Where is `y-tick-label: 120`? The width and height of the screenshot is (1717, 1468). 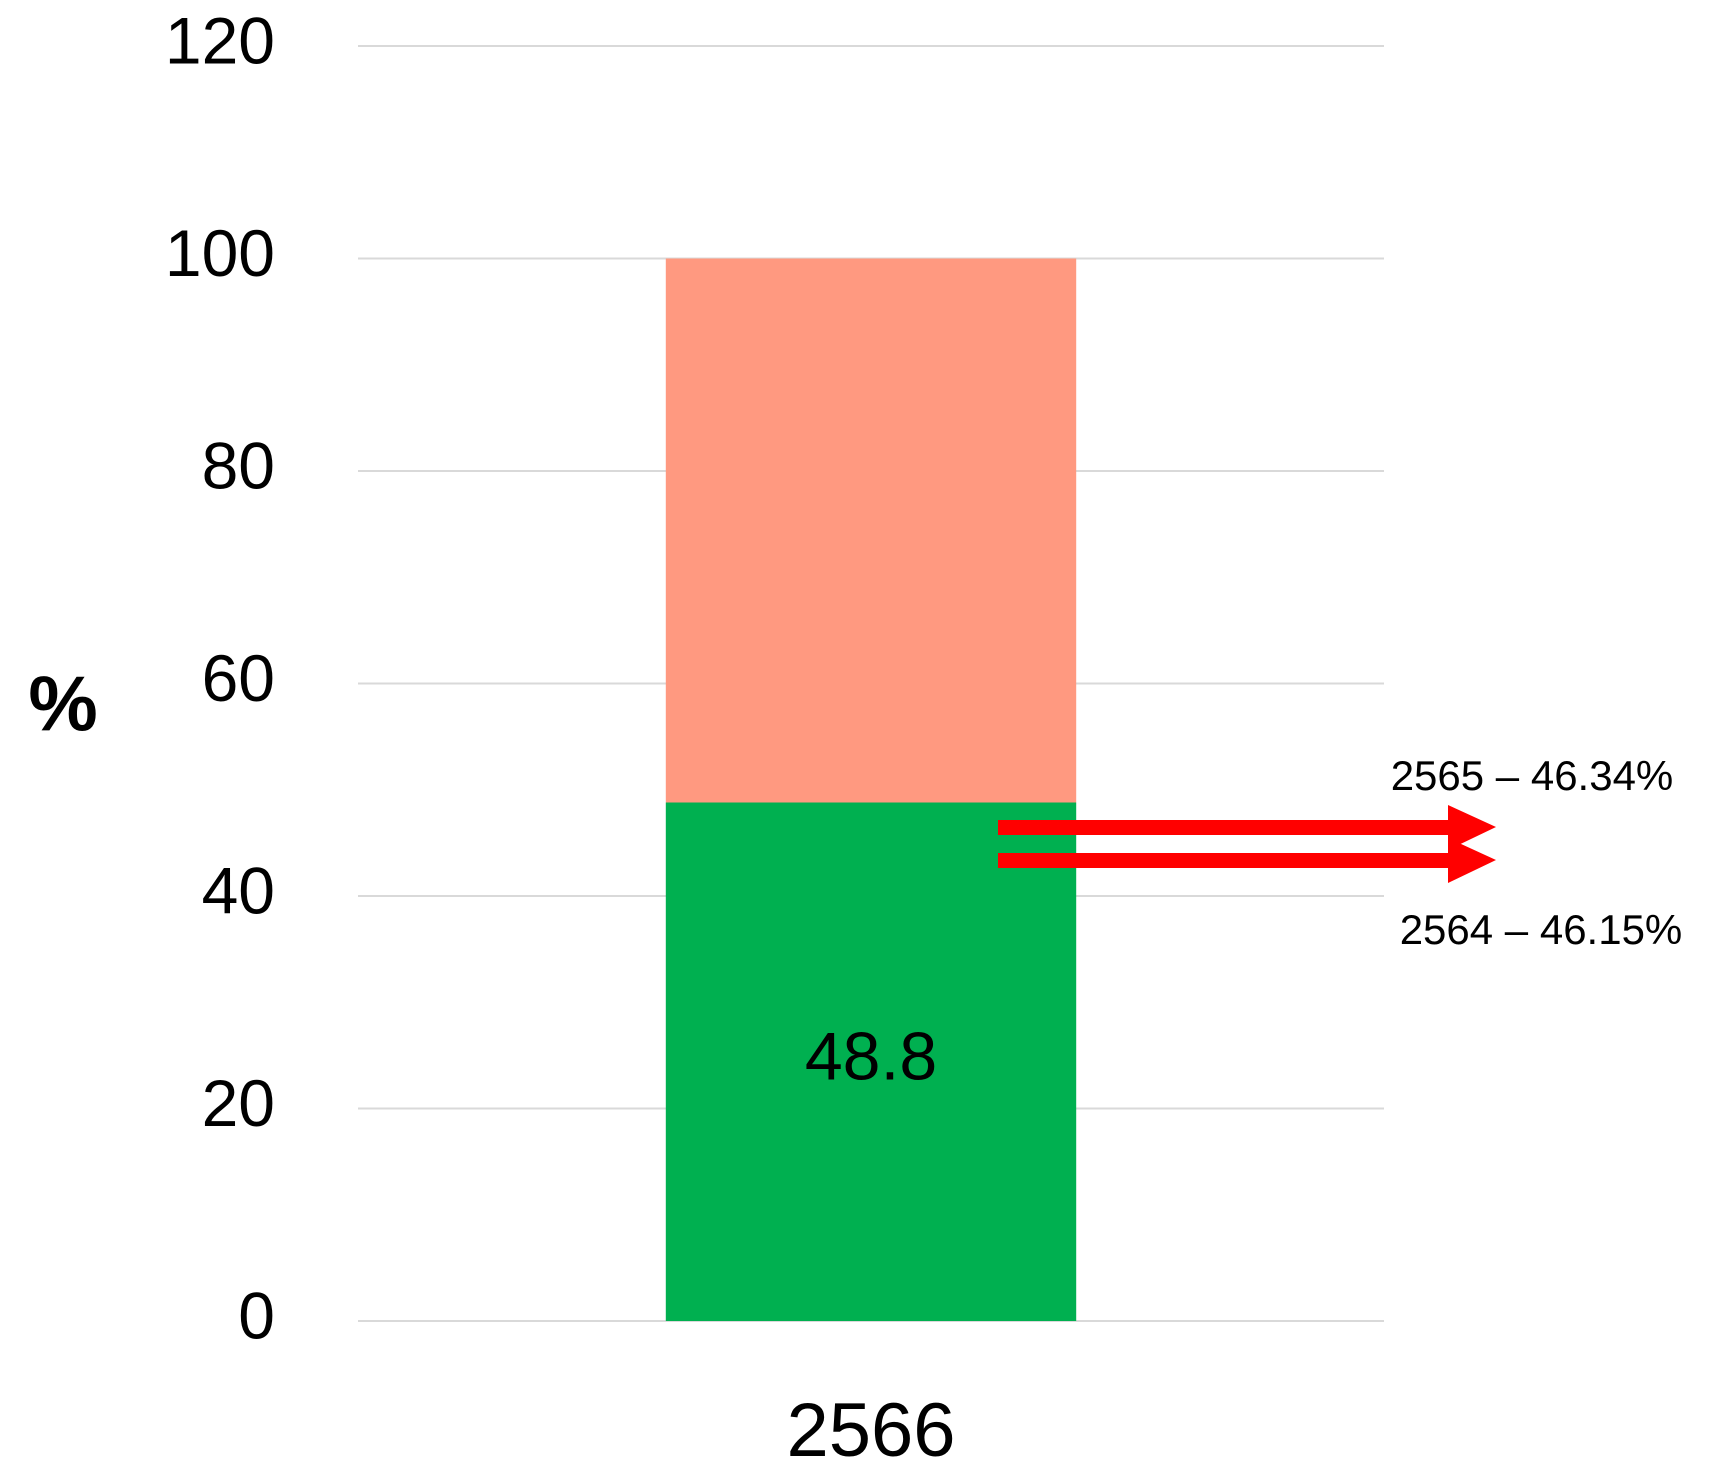 y-tick-label: 120 is located at coordinates (220, 40).